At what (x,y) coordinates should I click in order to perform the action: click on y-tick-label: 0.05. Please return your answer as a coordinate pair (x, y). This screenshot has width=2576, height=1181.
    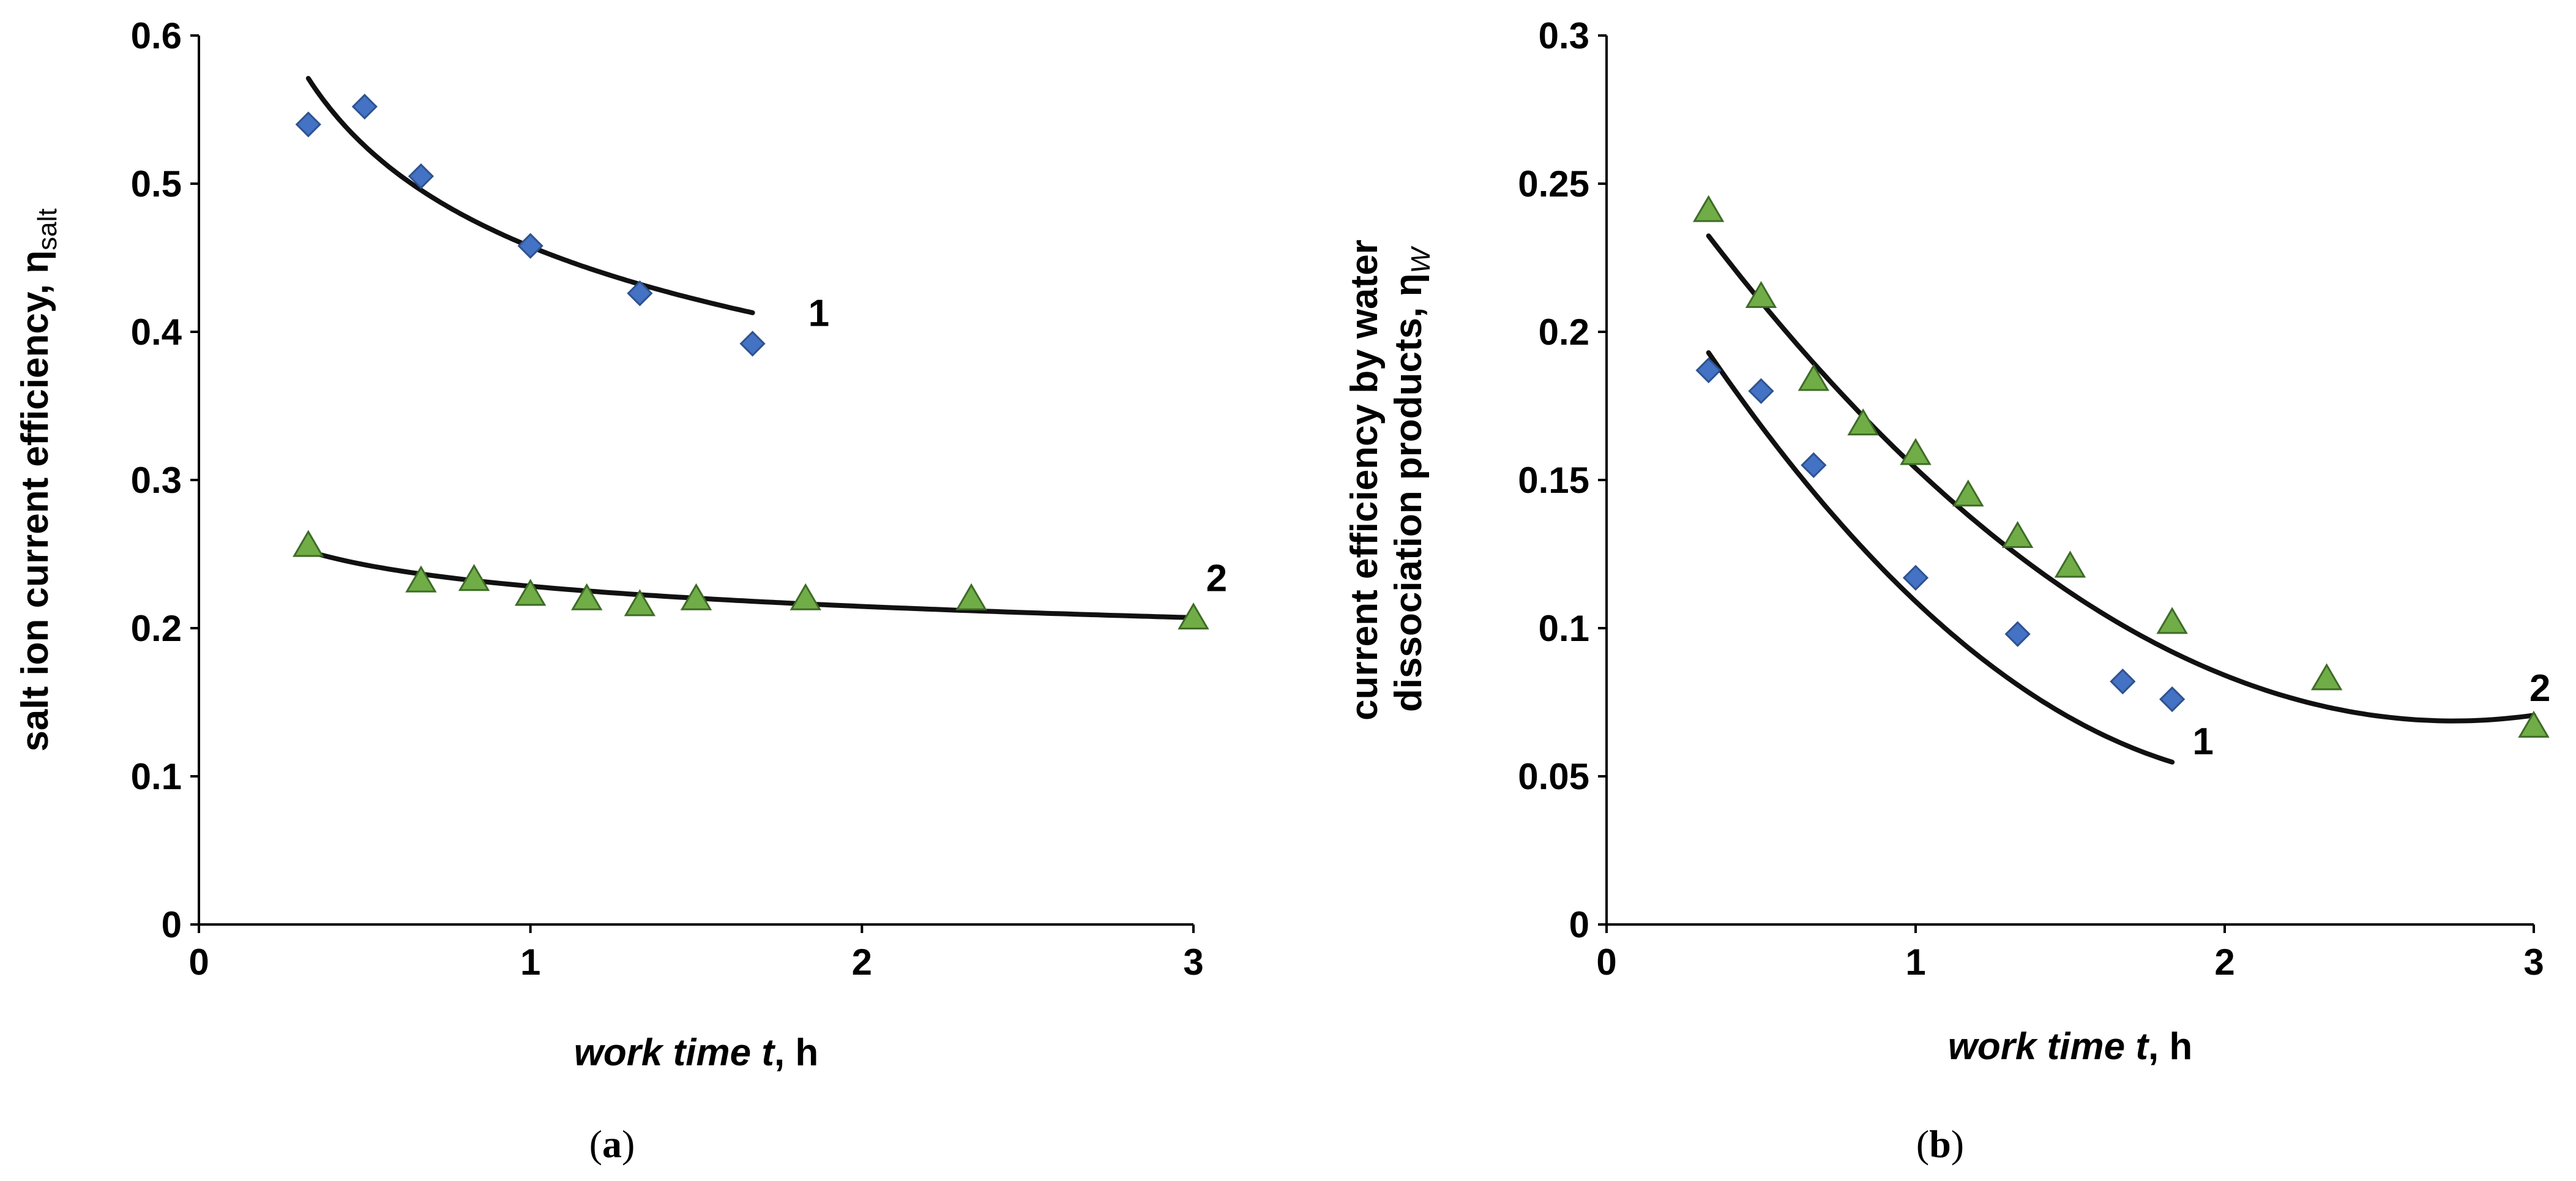
    Looking at the image, I should click on (1553, 776).